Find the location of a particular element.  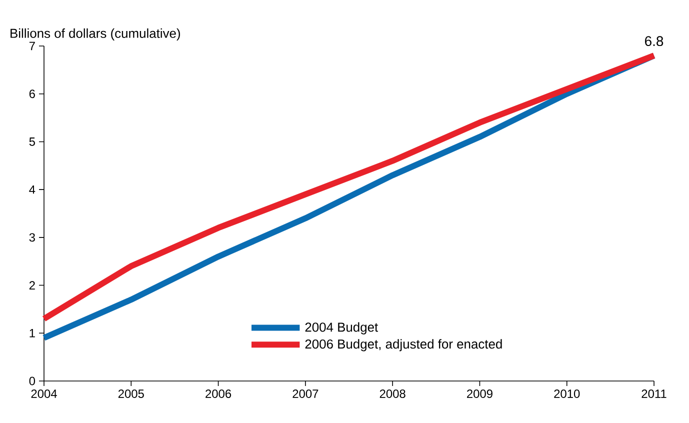

y-tick-label: 2 is located at coordinates (32, 285).